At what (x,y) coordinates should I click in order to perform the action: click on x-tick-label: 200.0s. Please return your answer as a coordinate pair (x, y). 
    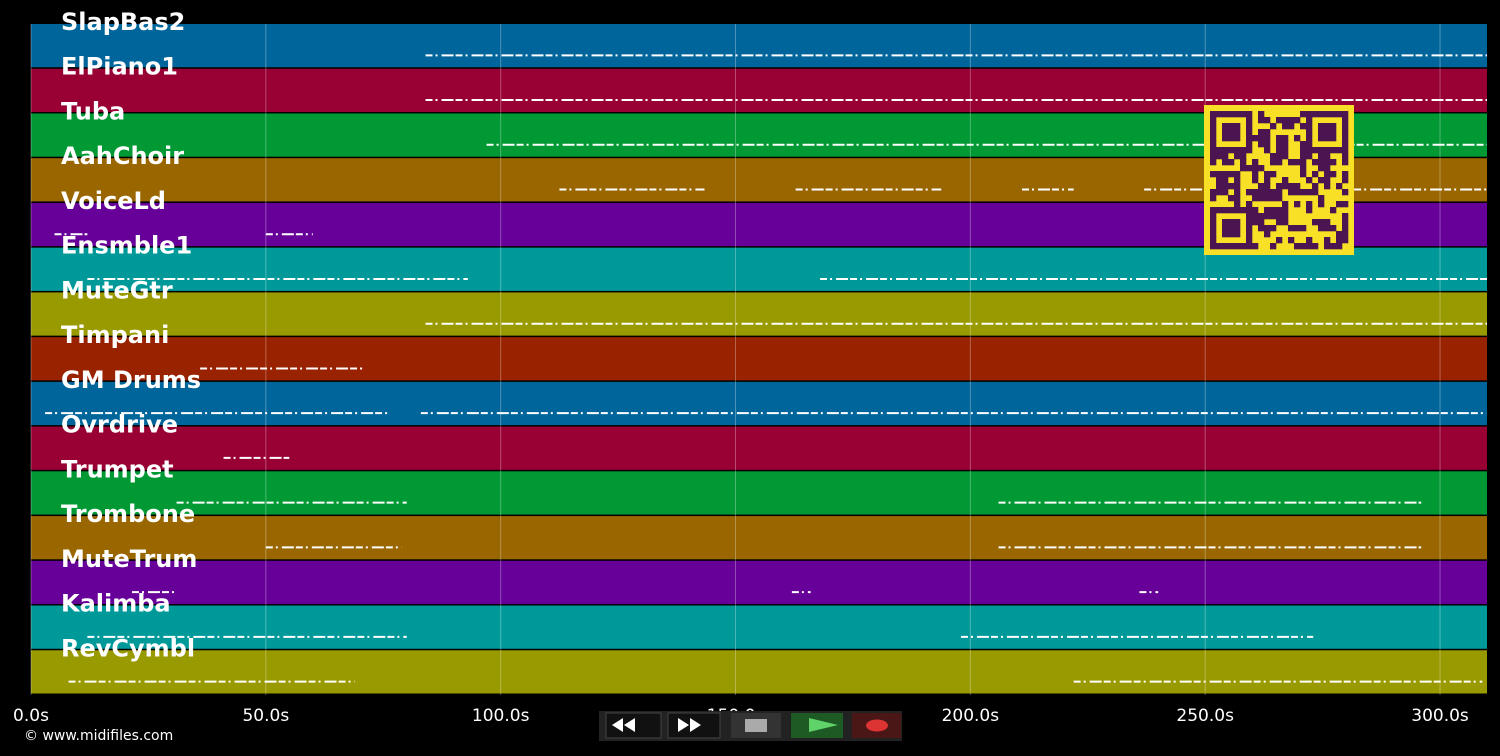
    Looking at the image, I should click on (971, 716).